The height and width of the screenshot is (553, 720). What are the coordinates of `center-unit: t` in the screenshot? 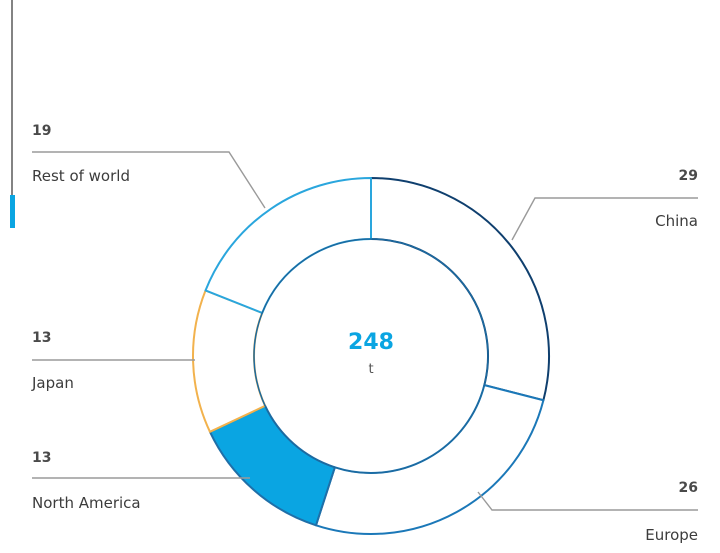 It's located at (370, 369).